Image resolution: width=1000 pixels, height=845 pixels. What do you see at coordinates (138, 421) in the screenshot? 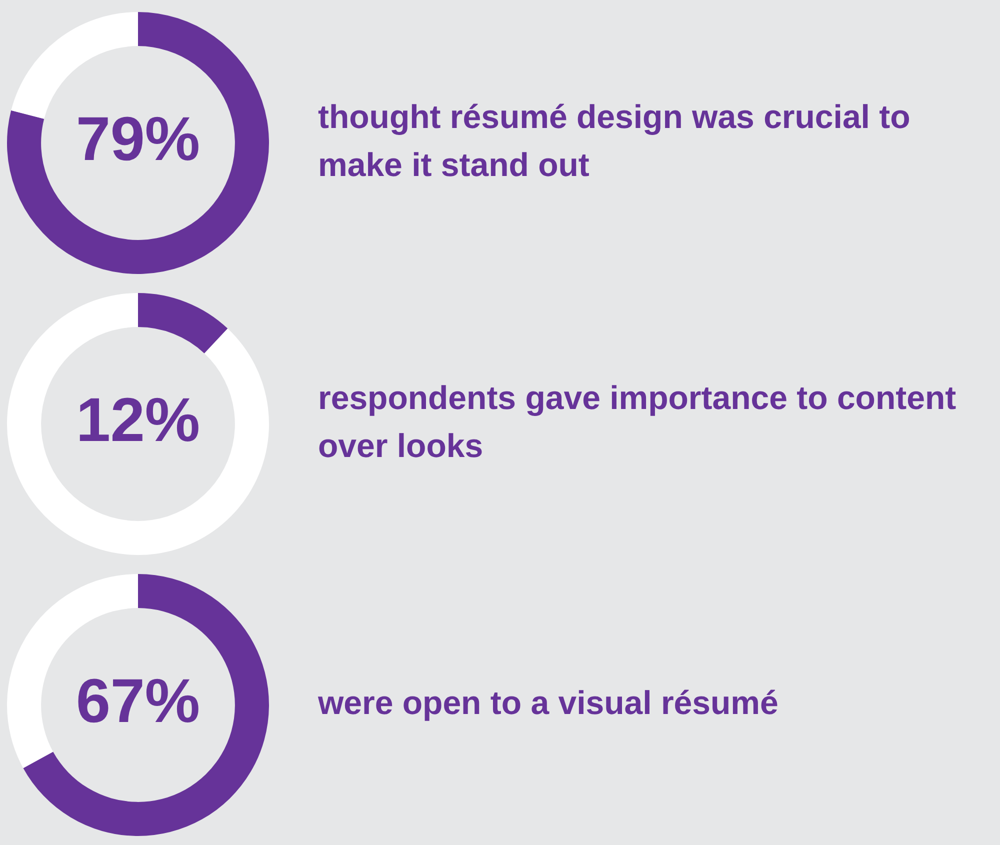
I see `data-label: 12%` at bounding box center [138, 421].